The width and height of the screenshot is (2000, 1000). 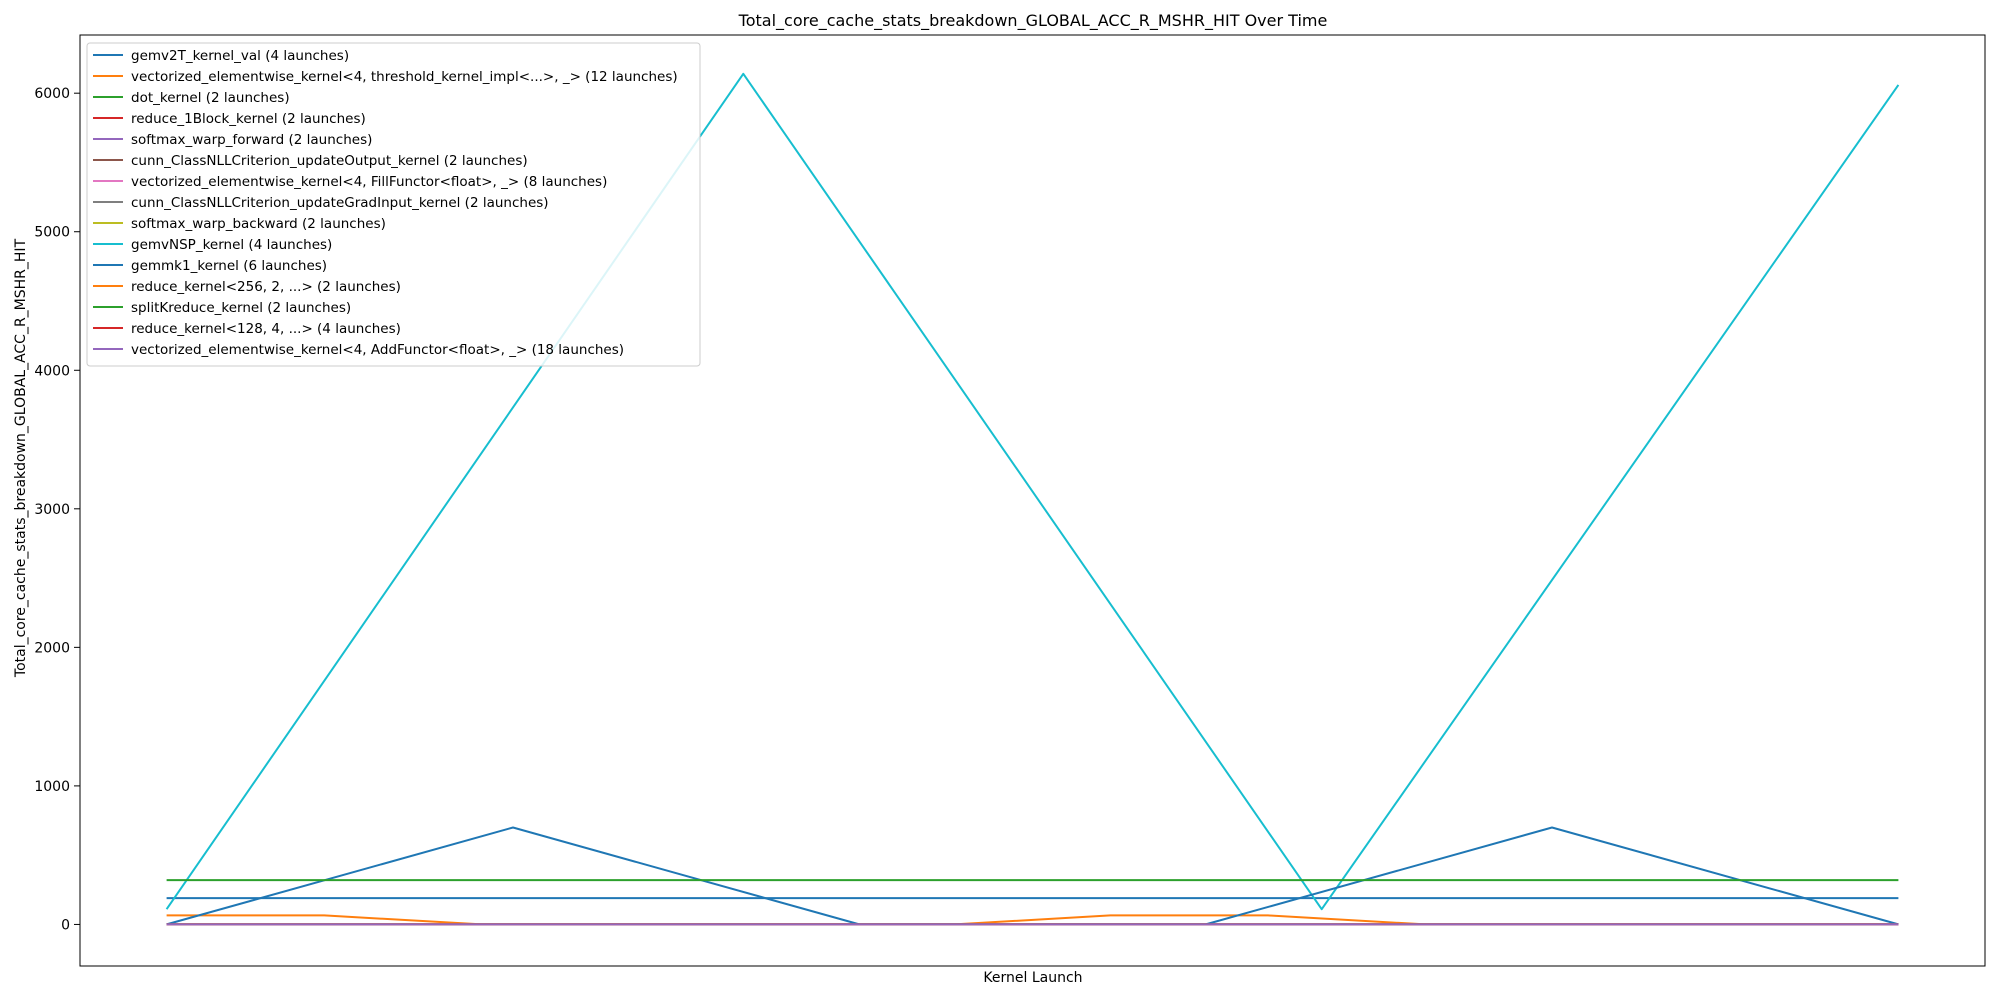 What do you see at coordinates (266, 329) in the screenshot?
I see `legend-entry-label: reduce_kernel<128, 4, ...> (4 launches)` at bounding box center [266, 329].